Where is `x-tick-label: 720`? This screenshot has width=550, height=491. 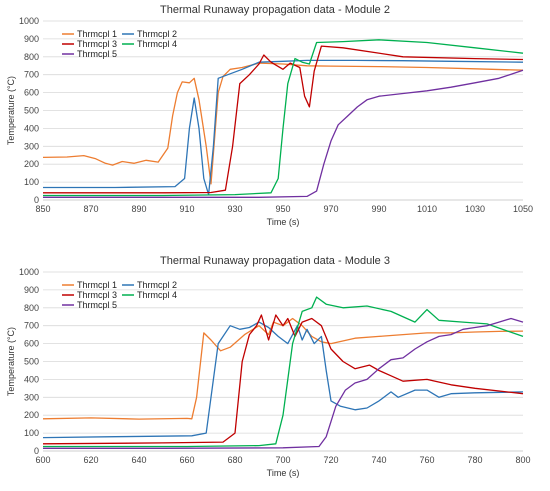 x-tick-label: 720 is located at coordinates (330, 460).